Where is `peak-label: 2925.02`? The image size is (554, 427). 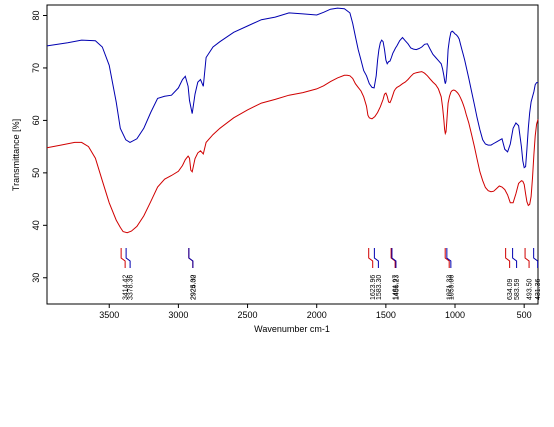
peak-label: 2925.02 is located at coordinates (193, 287).